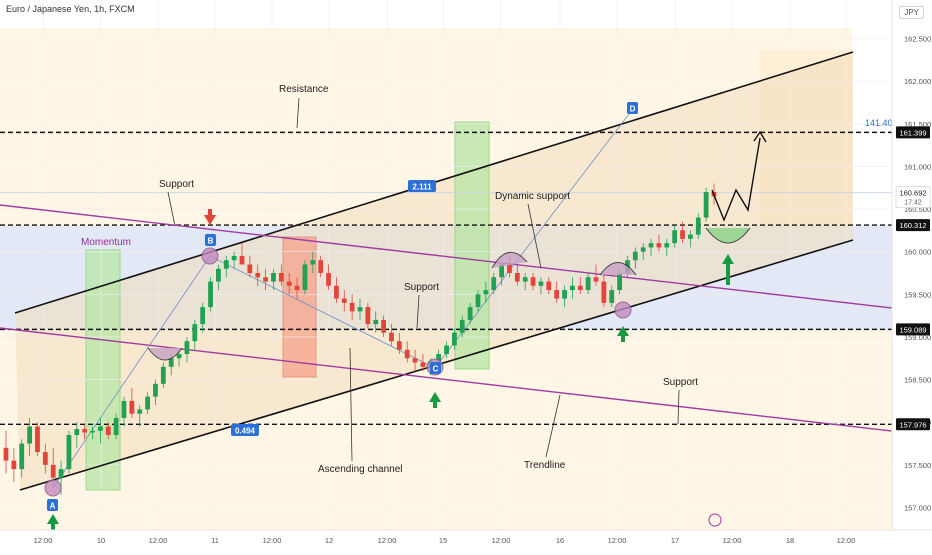 This screenshot has width=932, height=555. I want to click on svg-text: B, so click(211, 241).